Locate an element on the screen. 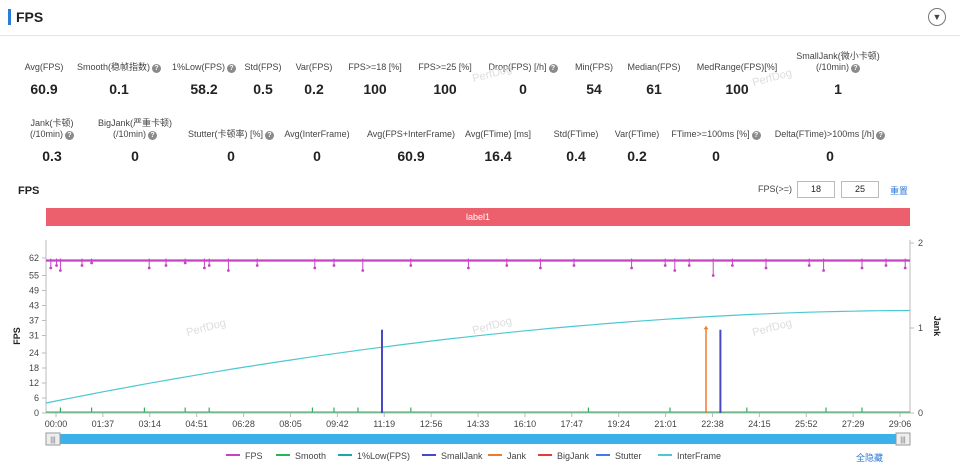 The width and height of the screenshot is (960, 467). scrollbar-handle-left is located at coordinates (53, 439).